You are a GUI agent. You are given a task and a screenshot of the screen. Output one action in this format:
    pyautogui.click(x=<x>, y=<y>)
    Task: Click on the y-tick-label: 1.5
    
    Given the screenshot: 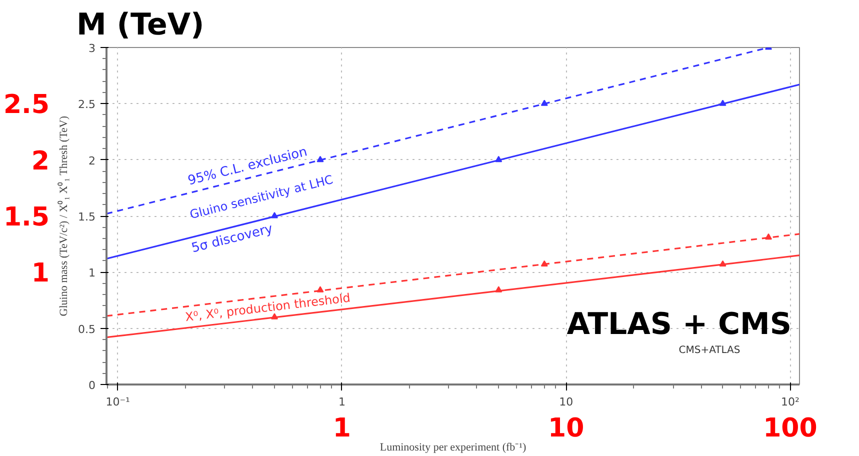 What is the action you would take?
    pyautogui.click(x=87, y=217)
    